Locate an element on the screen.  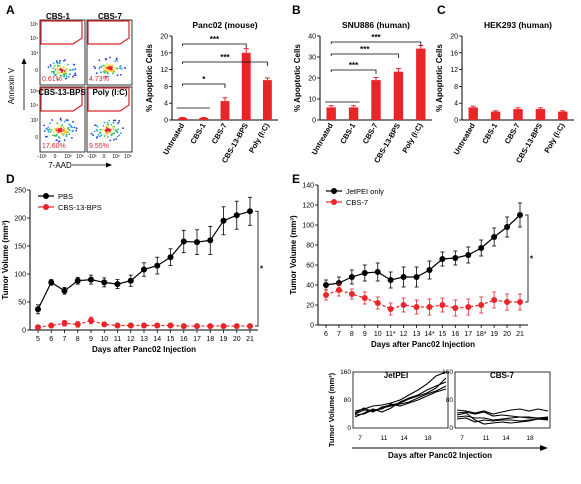
flow-percent-cbs7: 4.73% is located at coordinates (99, 79).